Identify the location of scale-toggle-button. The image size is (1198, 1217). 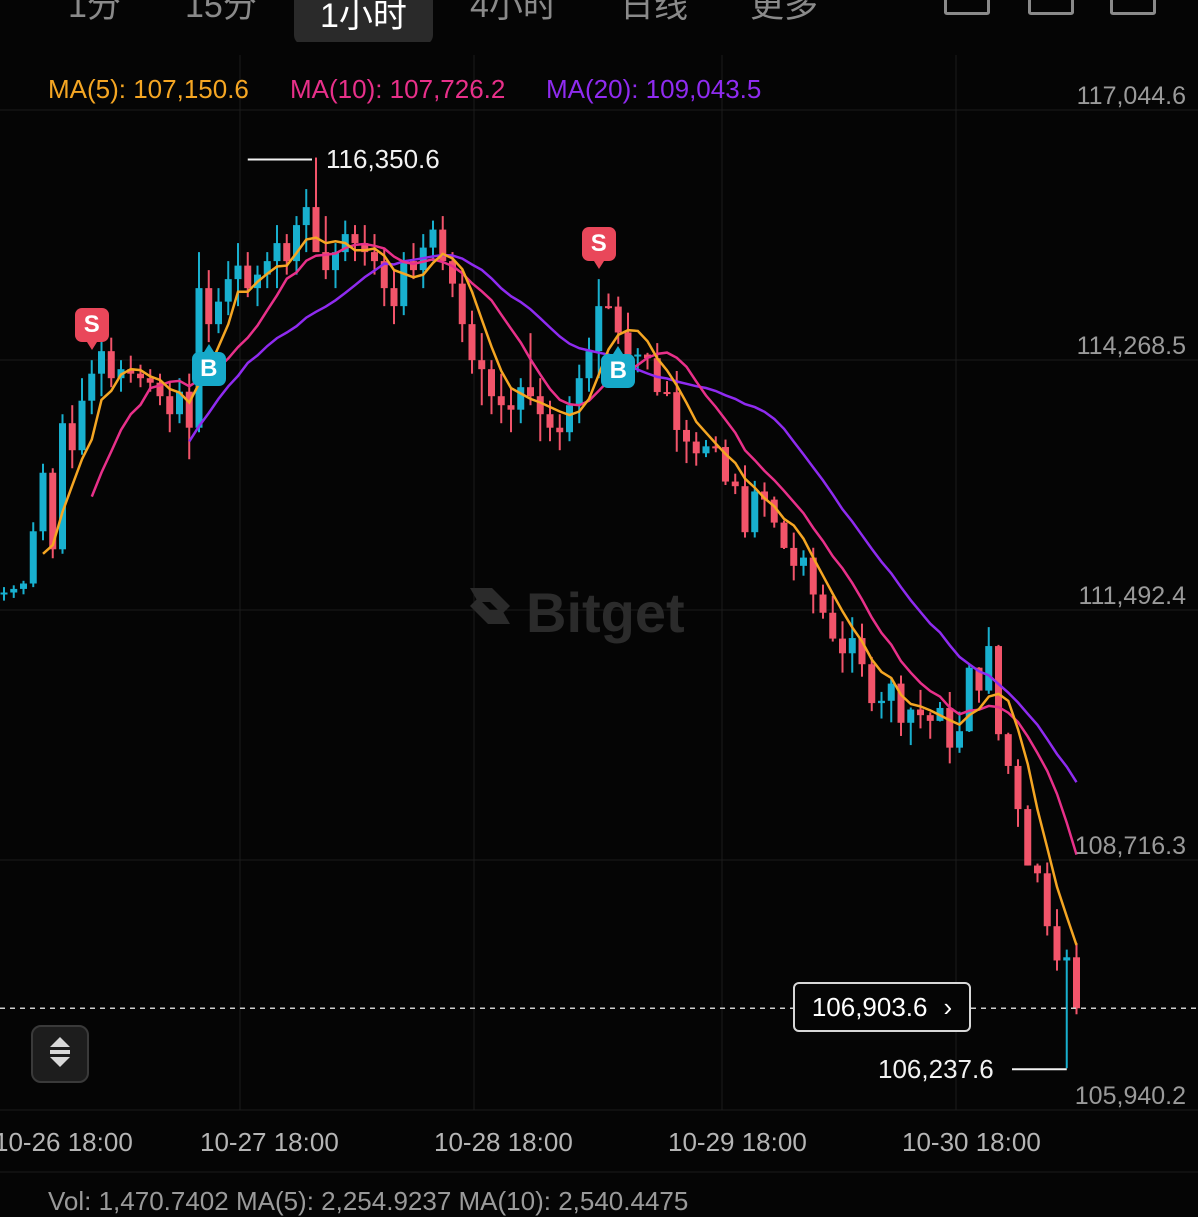
(60, 1054).